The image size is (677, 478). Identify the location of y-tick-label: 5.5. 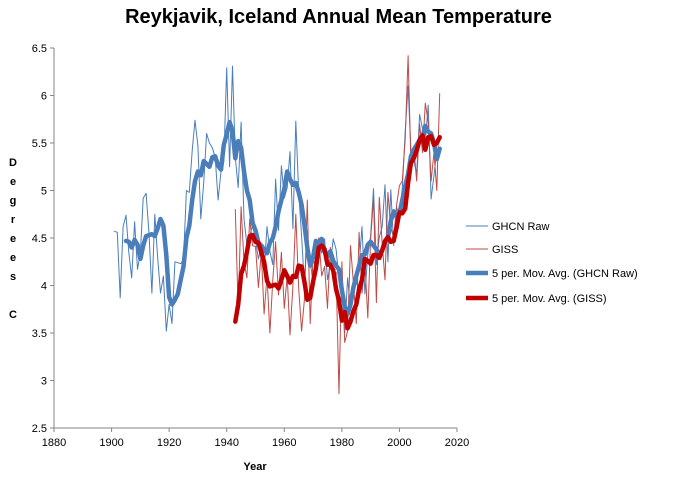
(39, 144).